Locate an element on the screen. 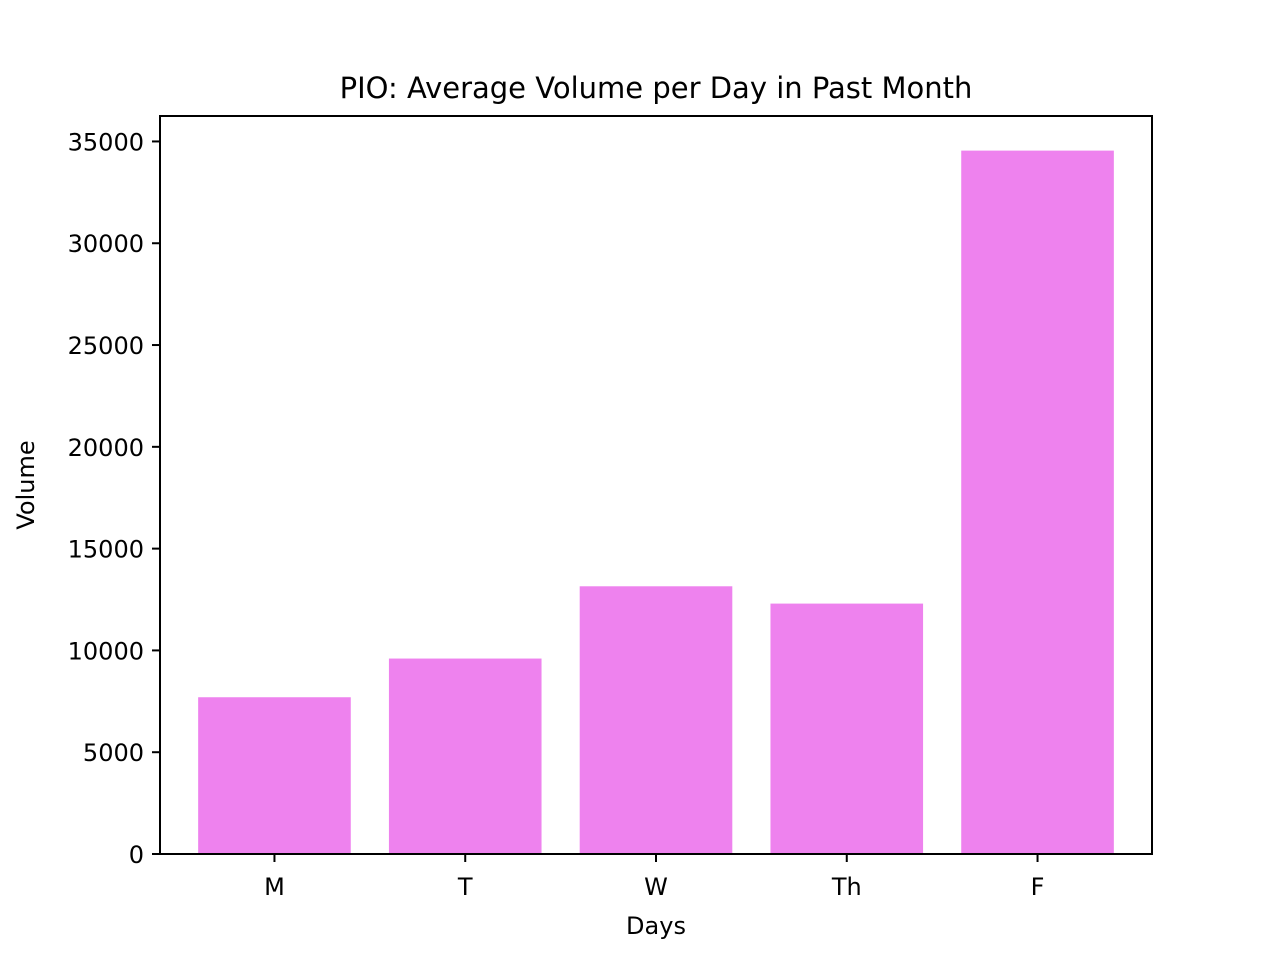  bar-t is located at coordinates (465, 756).